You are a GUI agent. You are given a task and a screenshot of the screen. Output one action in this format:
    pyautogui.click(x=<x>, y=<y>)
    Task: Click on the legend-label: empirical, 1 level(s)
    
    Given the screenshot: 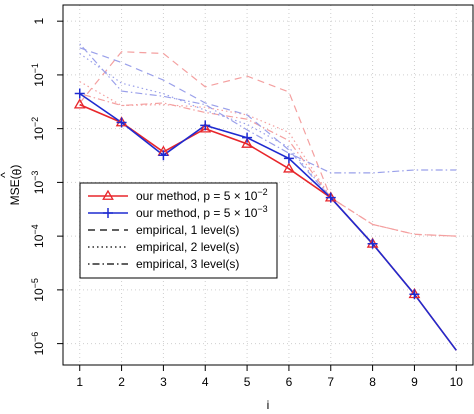 What is the action you would take?
    pyautogui.click(x=187, y=230)
    